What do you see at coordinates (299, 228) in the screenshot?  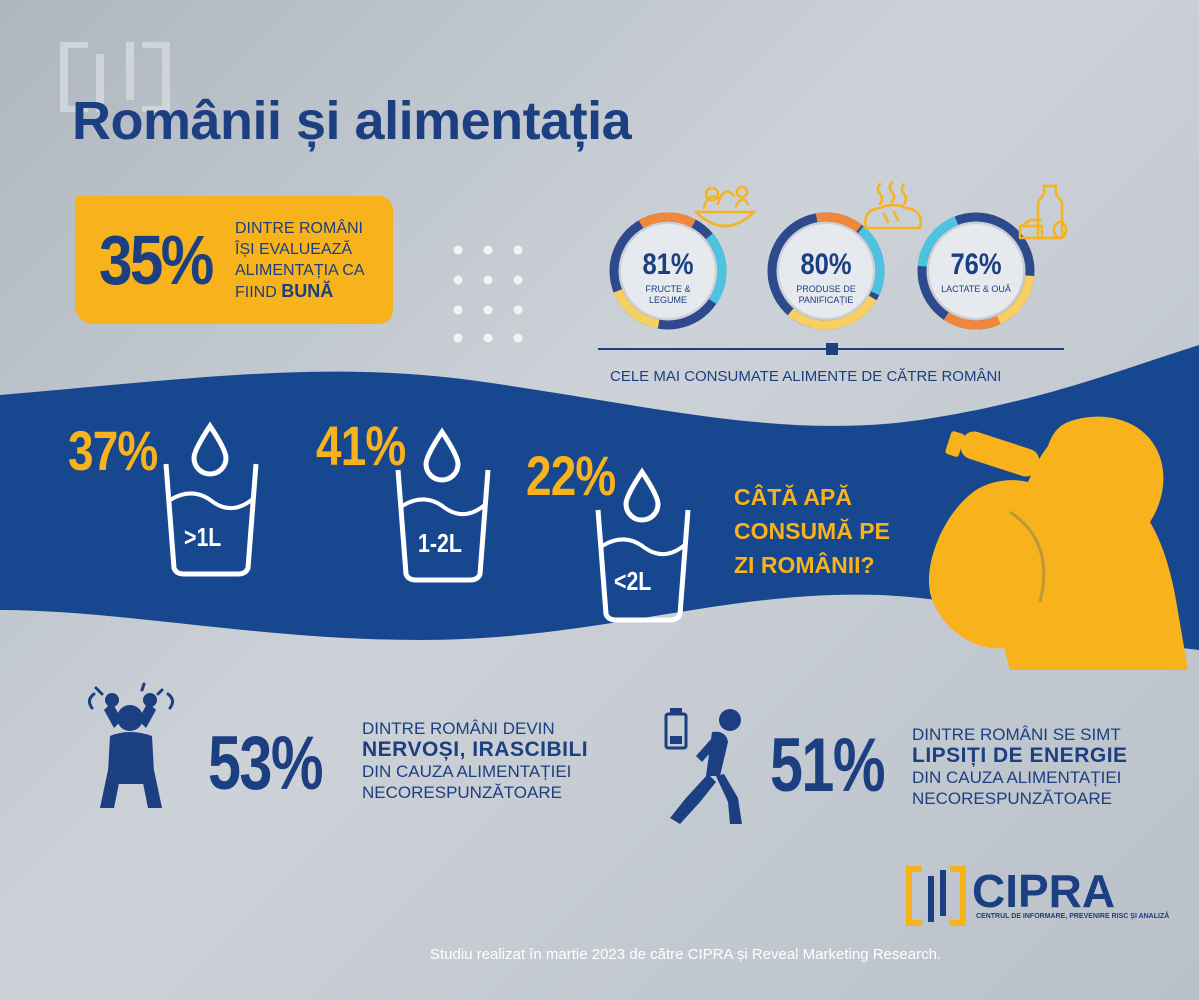 I see `evaluation-line-1: DINTRE ROMÂNI` at bounding box center [299, 228].